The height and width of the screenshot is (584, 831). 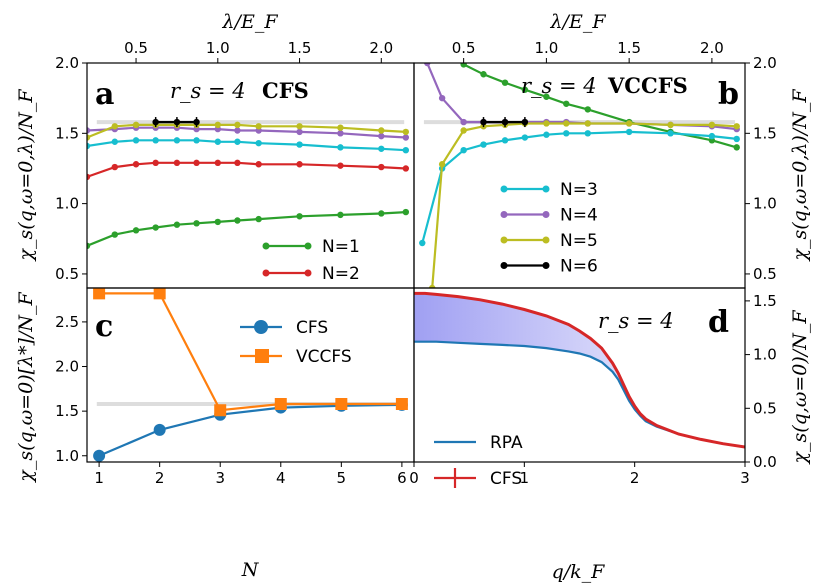 I want to click on x-tick-label: 1, so click(x=525, y=478).